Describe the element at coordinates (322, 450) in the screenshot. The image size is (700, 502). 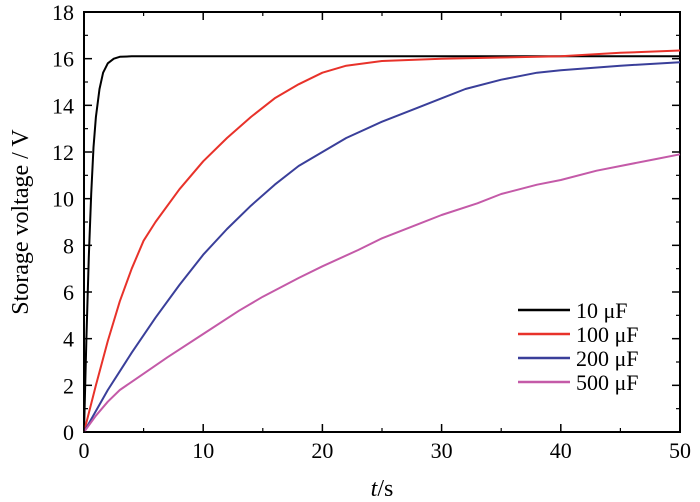
I see `x-tick-label: 20` at that location.